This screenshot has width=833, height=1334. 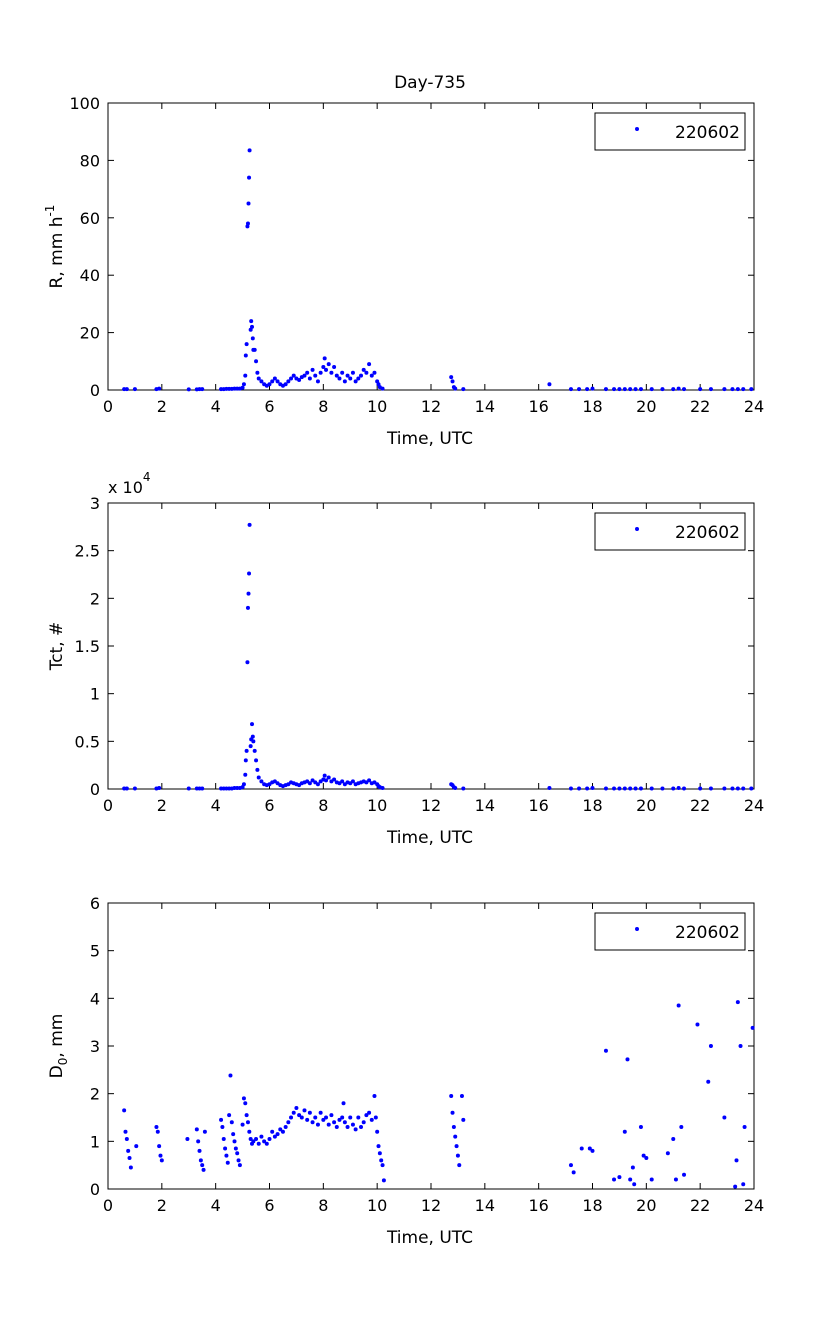 What do you see at coordinates (55, 247) in the screenshot?
I see `y-axis-label: R, mm h-1` at bounding box center [55, 247].